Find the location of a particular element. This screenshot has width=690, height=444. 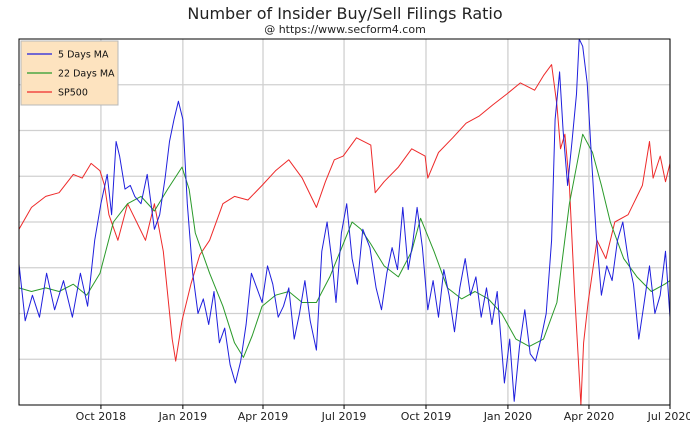

chart-title: Number of Insider Buy/Sell Filings Ratio is located at coordinates (345, 13).